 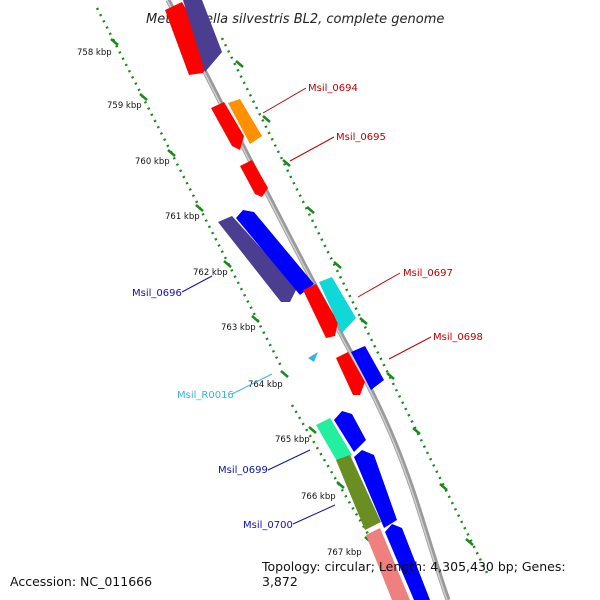 I want to click on kbp-label: 758 kbp, so click(x=94, y=53).